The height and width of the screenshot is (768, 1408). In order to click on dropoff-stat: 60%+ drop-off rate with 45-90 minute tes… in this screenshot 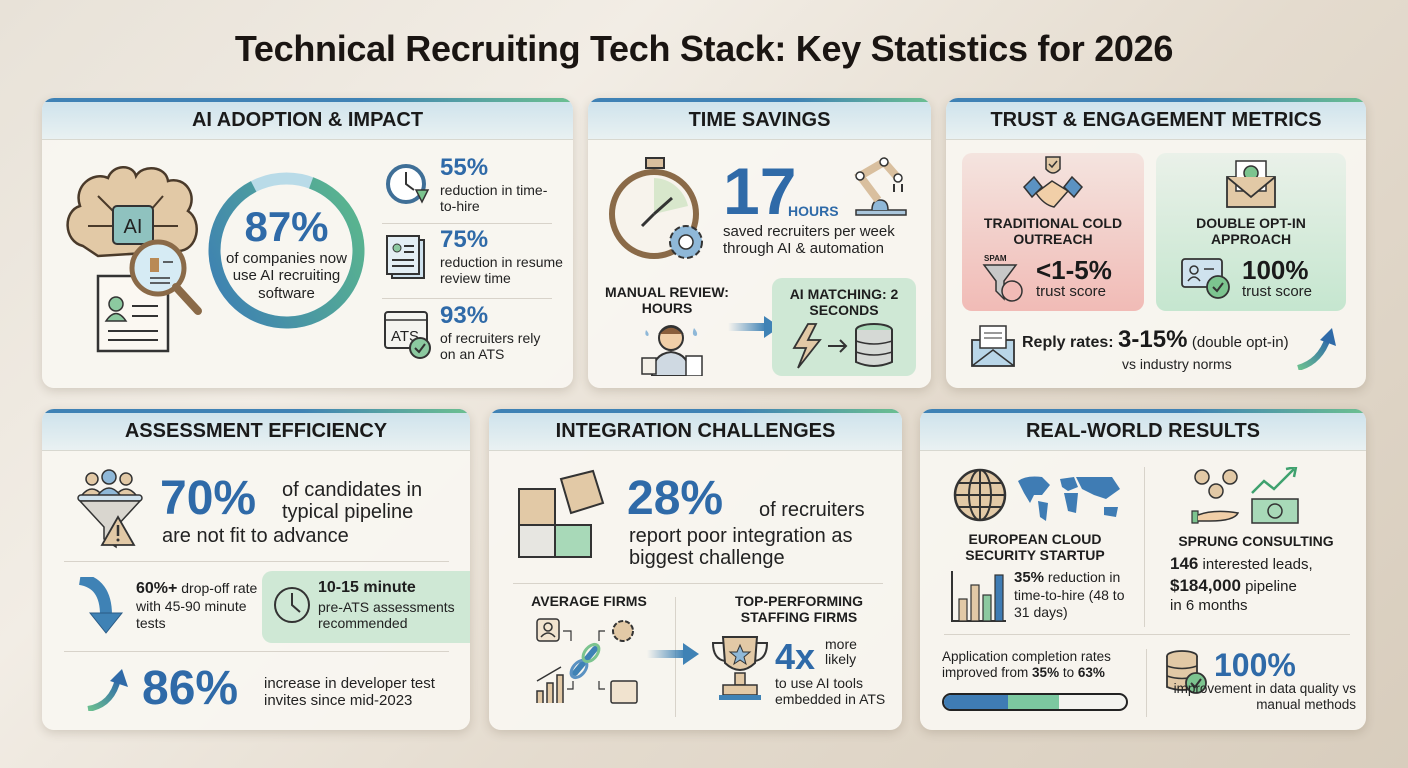, I will do `click(197, 605)`.